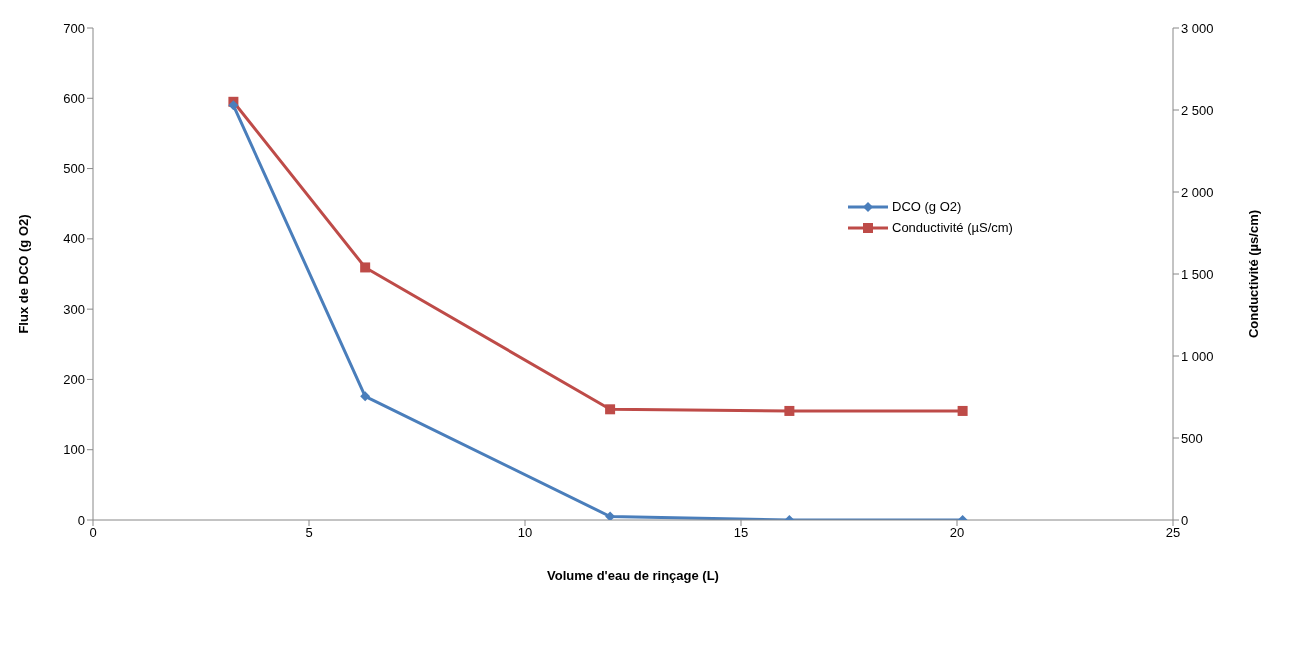  Describe the element at coordinates (741, 533) in the screenshot. I see `x-tick-label: 15` at that location.